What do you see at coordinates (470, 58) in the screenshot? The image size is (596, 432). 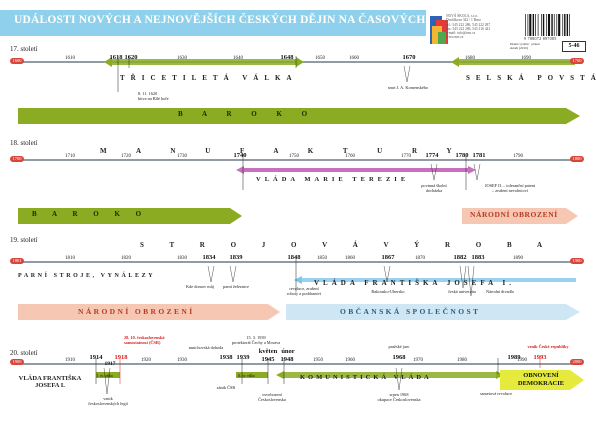 I see `tick-label: 1680` at bounding box center [470, 58].